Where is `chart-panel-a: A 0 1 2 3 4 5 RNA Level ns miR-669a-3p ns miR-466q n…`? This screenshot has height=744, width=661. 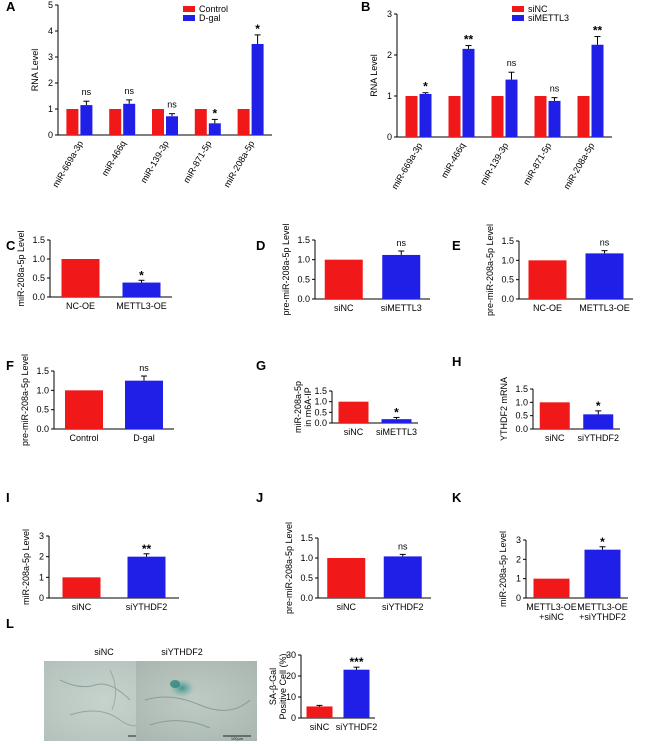
chart-panel-a: A 0 1 2 3 4 5 RNA Level ns miR-669a-3p ns miR-466q n… is located at coordinates (139, 94).